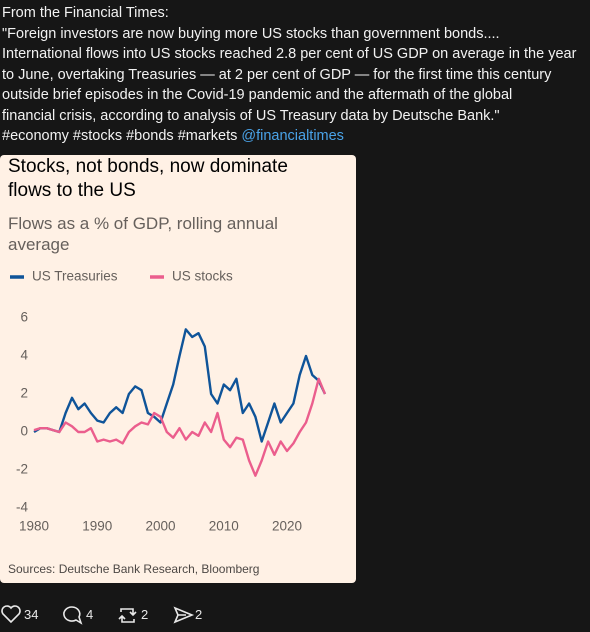  What do you see at coordinates (184, 615) in the screenshot?
I see `share-icon` at bounding box center [184, 615].